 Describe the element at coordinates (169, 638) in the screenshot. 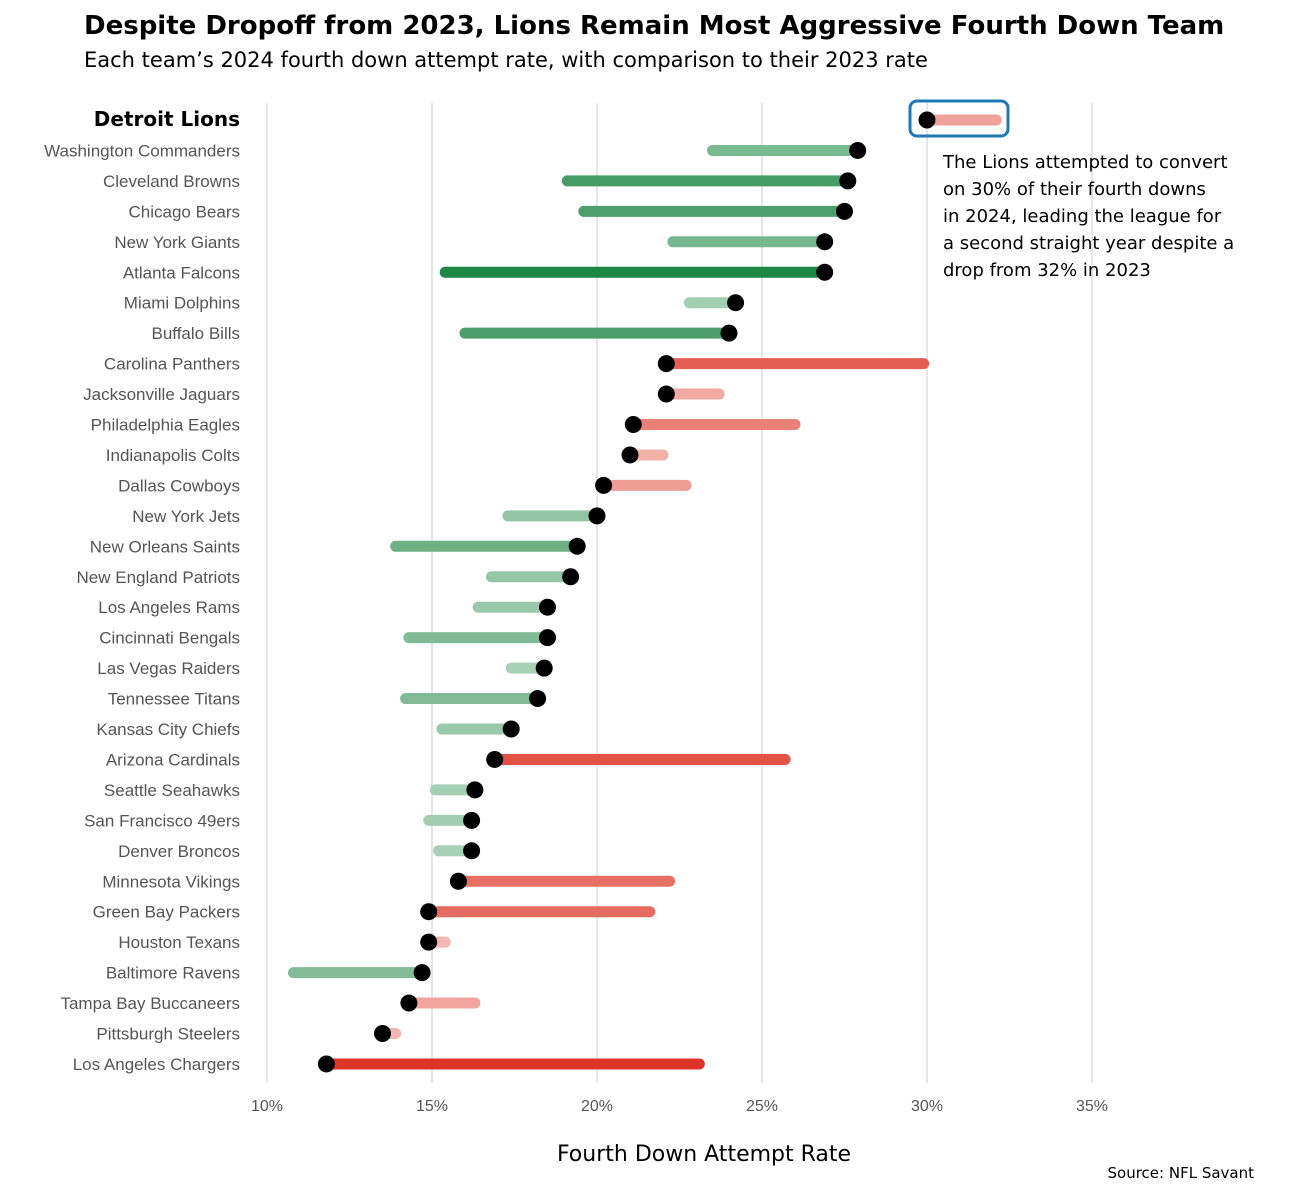

I see `team-label: Cincinnati Bengals` at that location.